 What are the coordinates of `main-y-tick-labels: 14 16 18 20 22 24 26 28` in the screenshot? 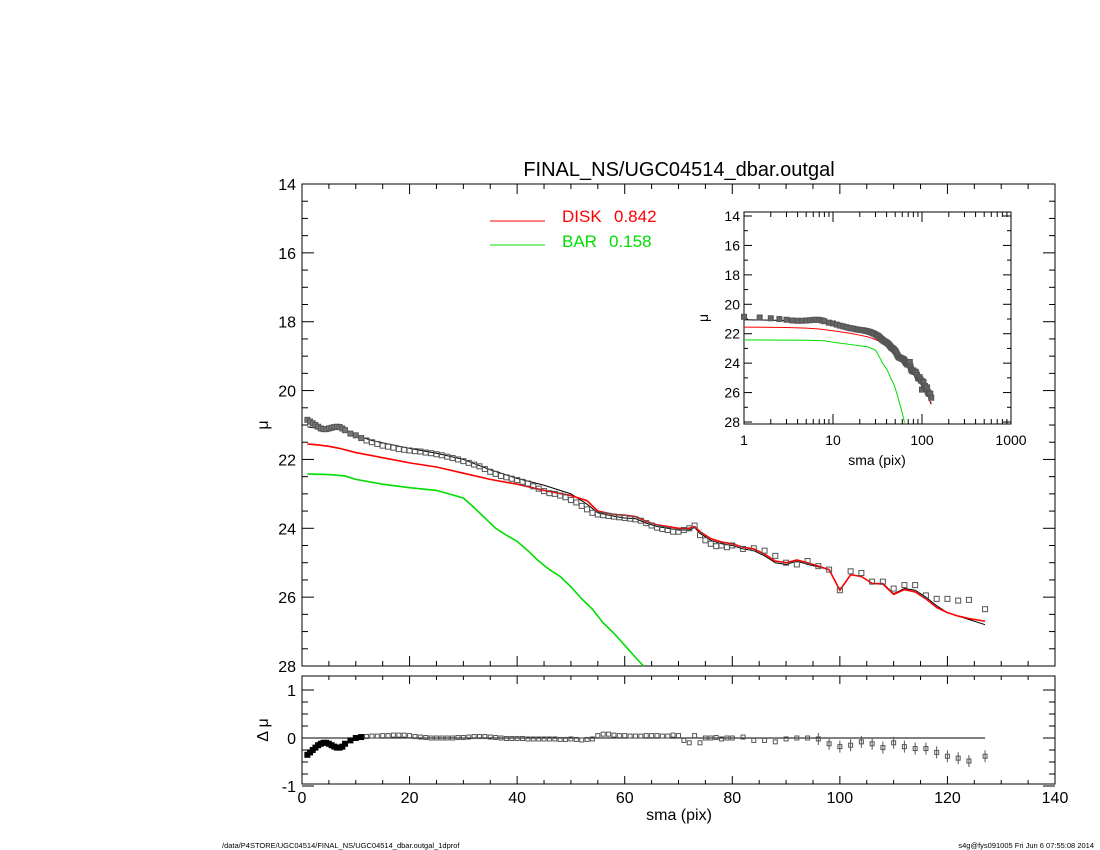 It's located at (287, 426).